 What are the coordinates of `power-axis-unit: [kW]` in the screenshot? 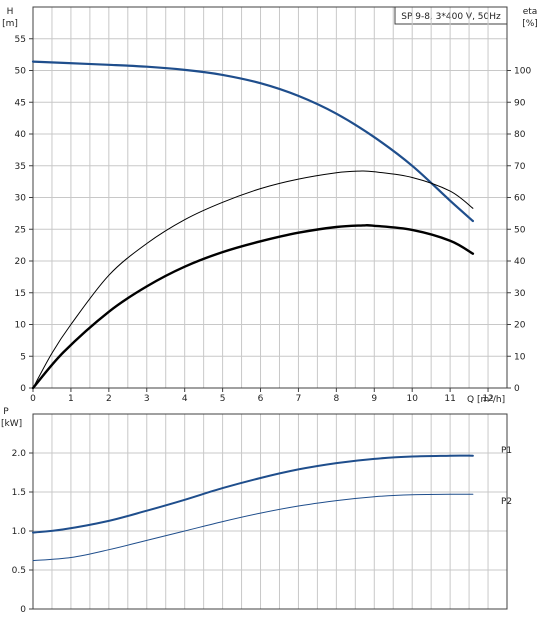 It's located at (11, 424).